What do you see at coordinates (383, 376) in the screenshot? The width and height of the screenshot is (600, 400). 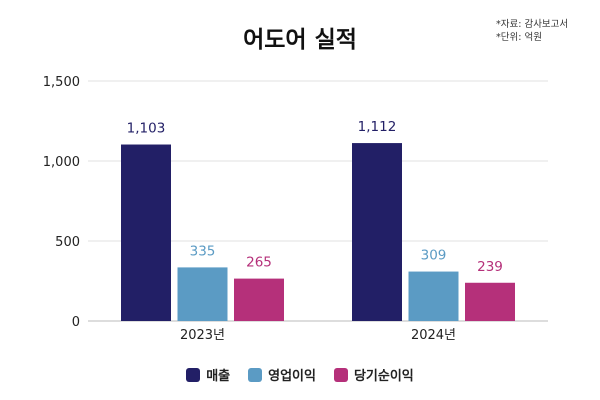 I see `legend-label: 당기순이익` at bounding box center [383, 376].